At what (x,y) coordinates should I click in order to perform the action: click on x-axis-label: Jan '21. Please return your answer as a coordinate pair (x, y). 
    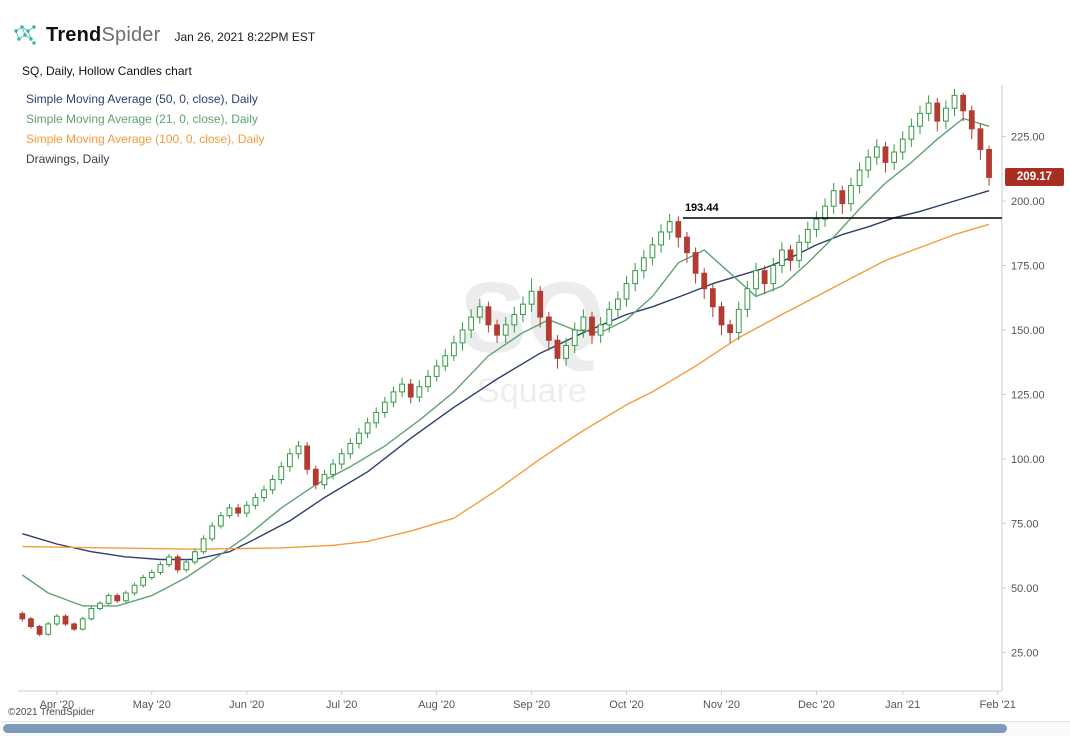
    Looking at the image, I should click on (902, 705).